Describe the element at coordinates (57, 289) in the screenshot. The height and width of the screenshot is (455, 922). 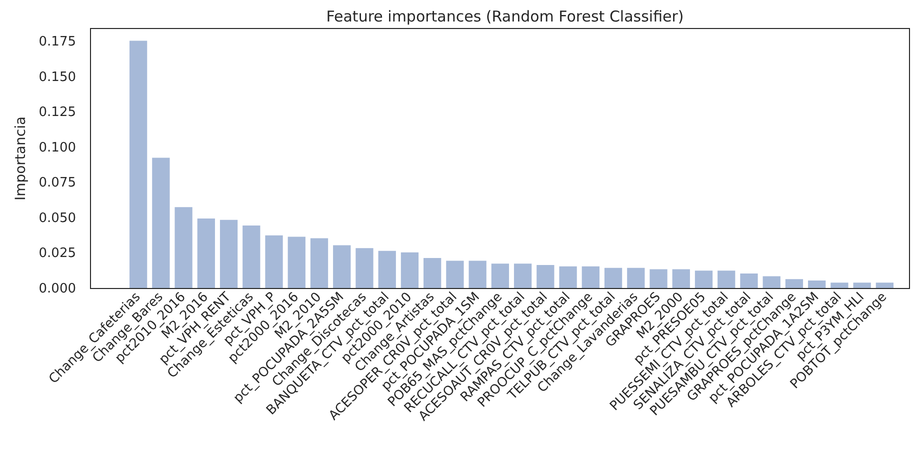
I see `y-tick-label: 0.000` at that location.